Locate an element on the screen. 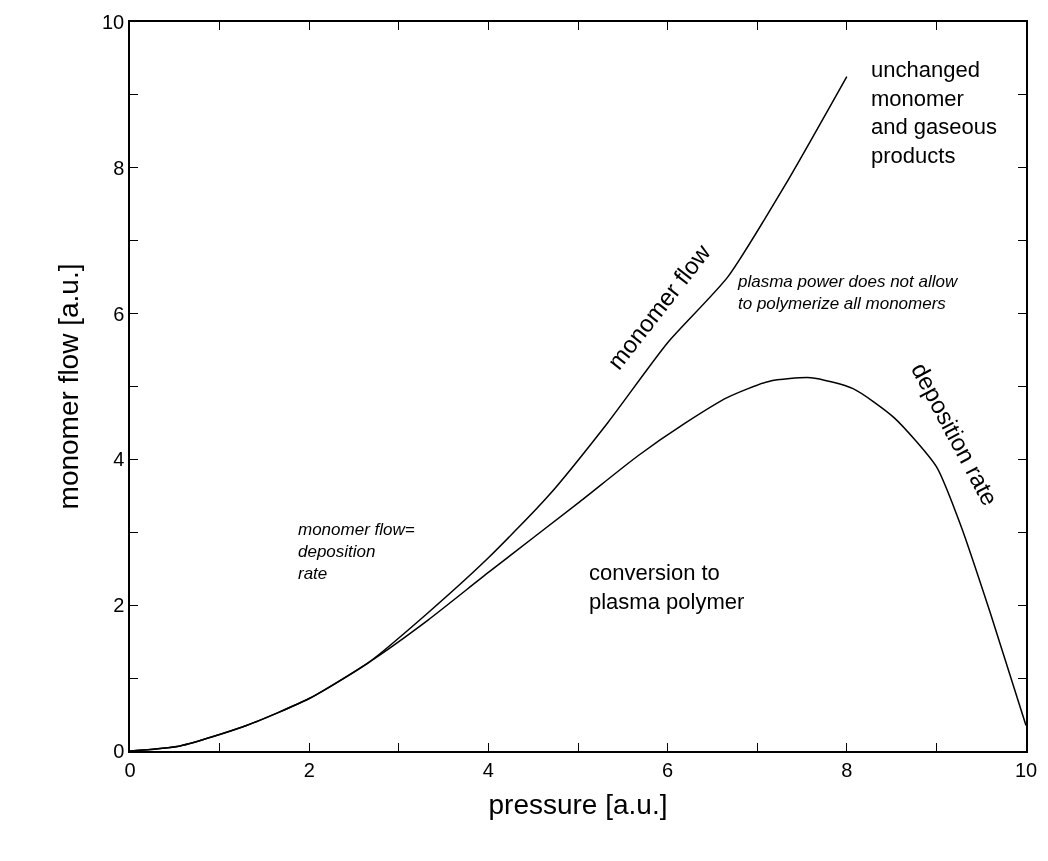  y-tick-label: 4 is located at coordinates (119, 459).